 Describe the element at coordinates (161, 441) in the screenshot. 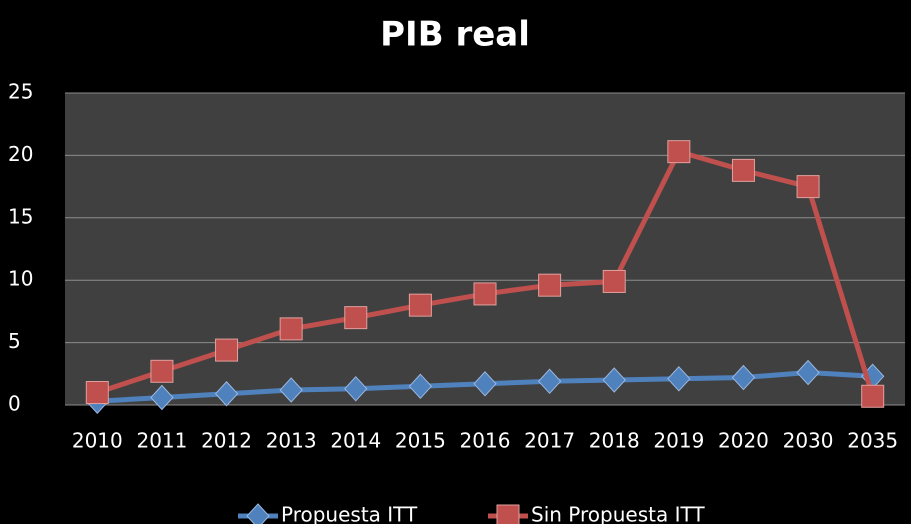

I see `x-tick-label: 2011` at that location.